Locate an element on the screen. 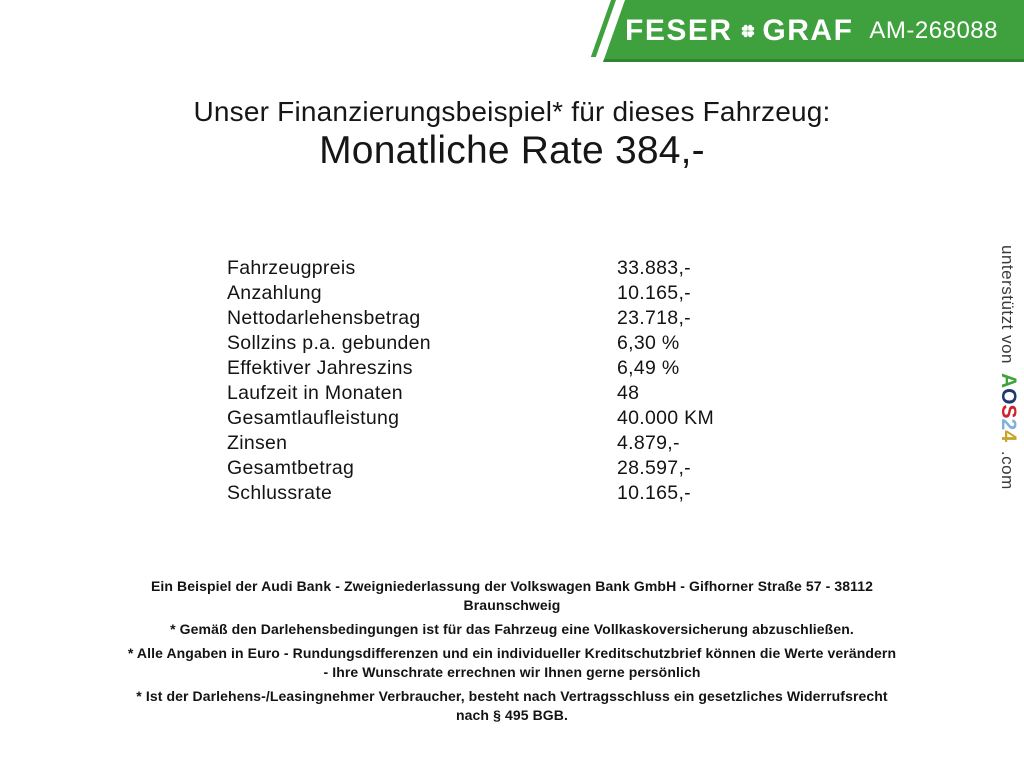 The height and width of the screenshot is (768, 1024). dealer-banner-content: FESER GRAF AM-268088 is located at coordinates (824, 31).